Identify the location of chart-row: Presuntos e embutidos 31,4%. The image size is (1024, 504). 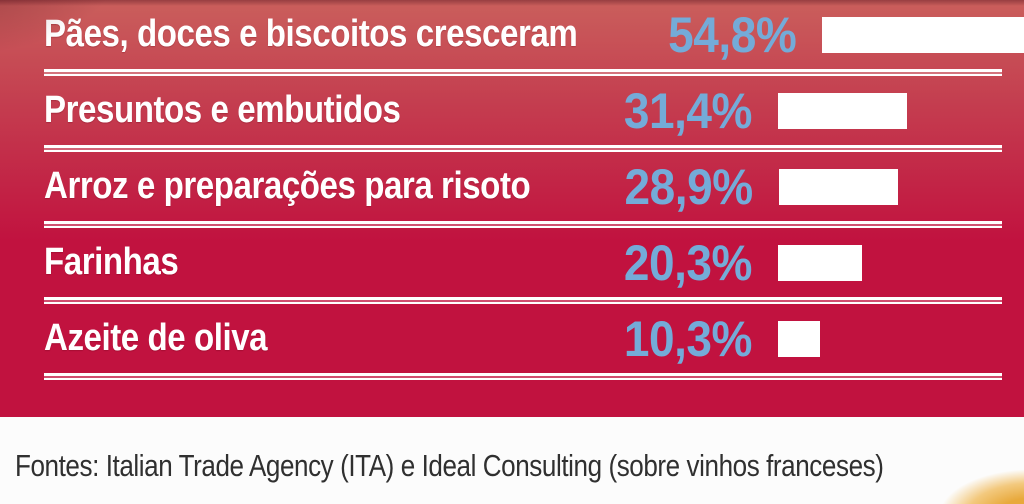
(512, 110).